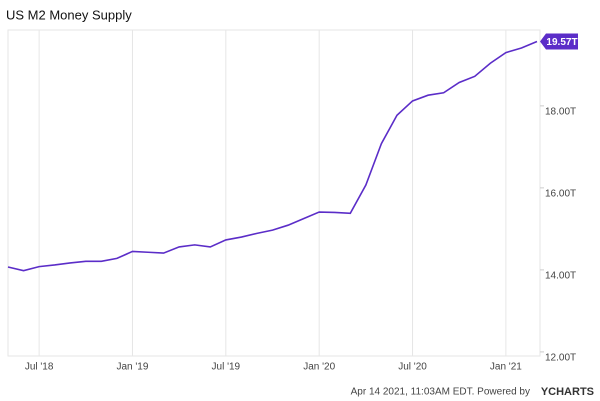 This screenshot has height=401, width=600. What do you see at coordinates (560, 276) in the screenshot?
I see `y-tick-label: 14.00T` at bounding box center [560, 276].